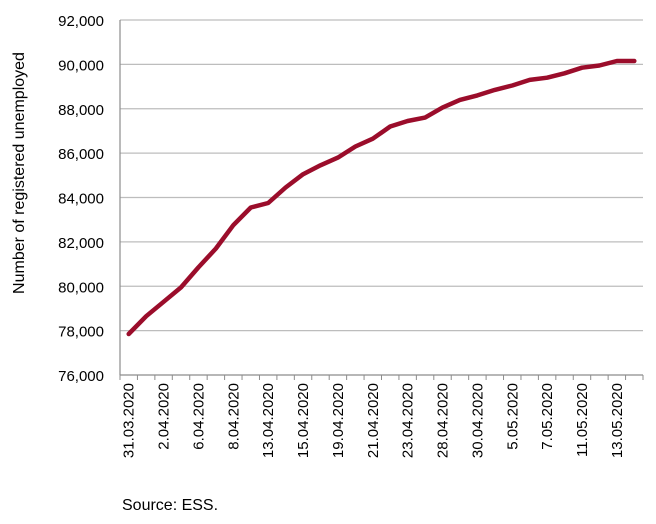 The image size is (656, 524). I want to click on x-tick-label: 5.05.2020, so click(512, 416).